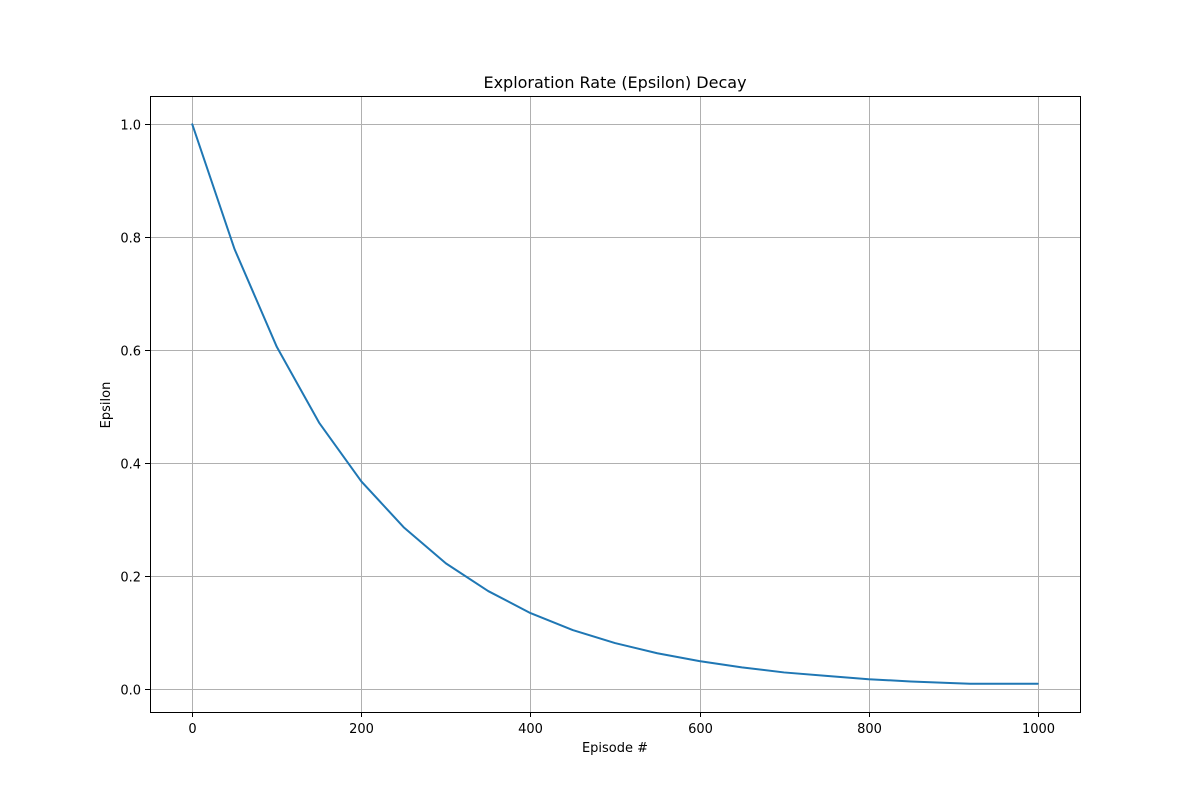  I want to click on y-tick-label: 0.2, so click(130, 578).